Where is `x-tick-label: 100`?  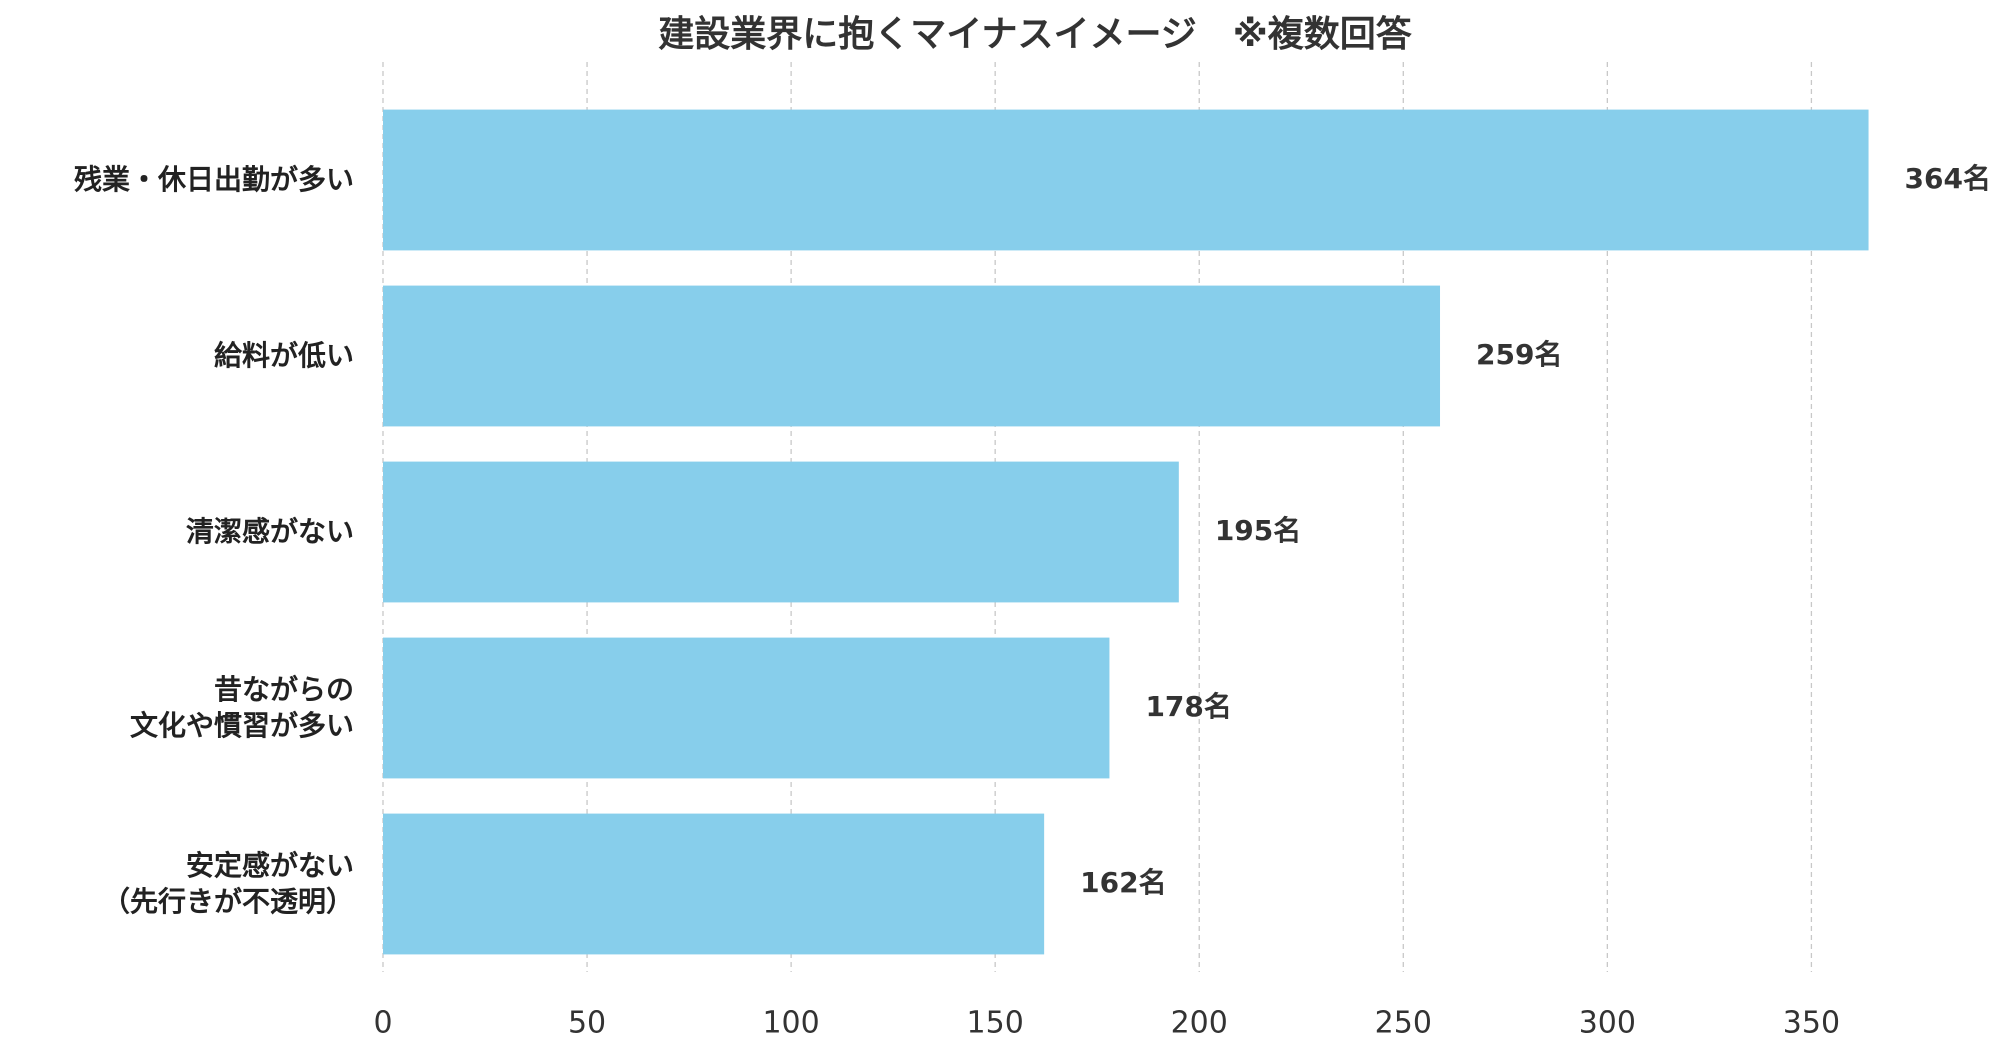 x-tick-label: 100 is located at coordinates (790, 1023).